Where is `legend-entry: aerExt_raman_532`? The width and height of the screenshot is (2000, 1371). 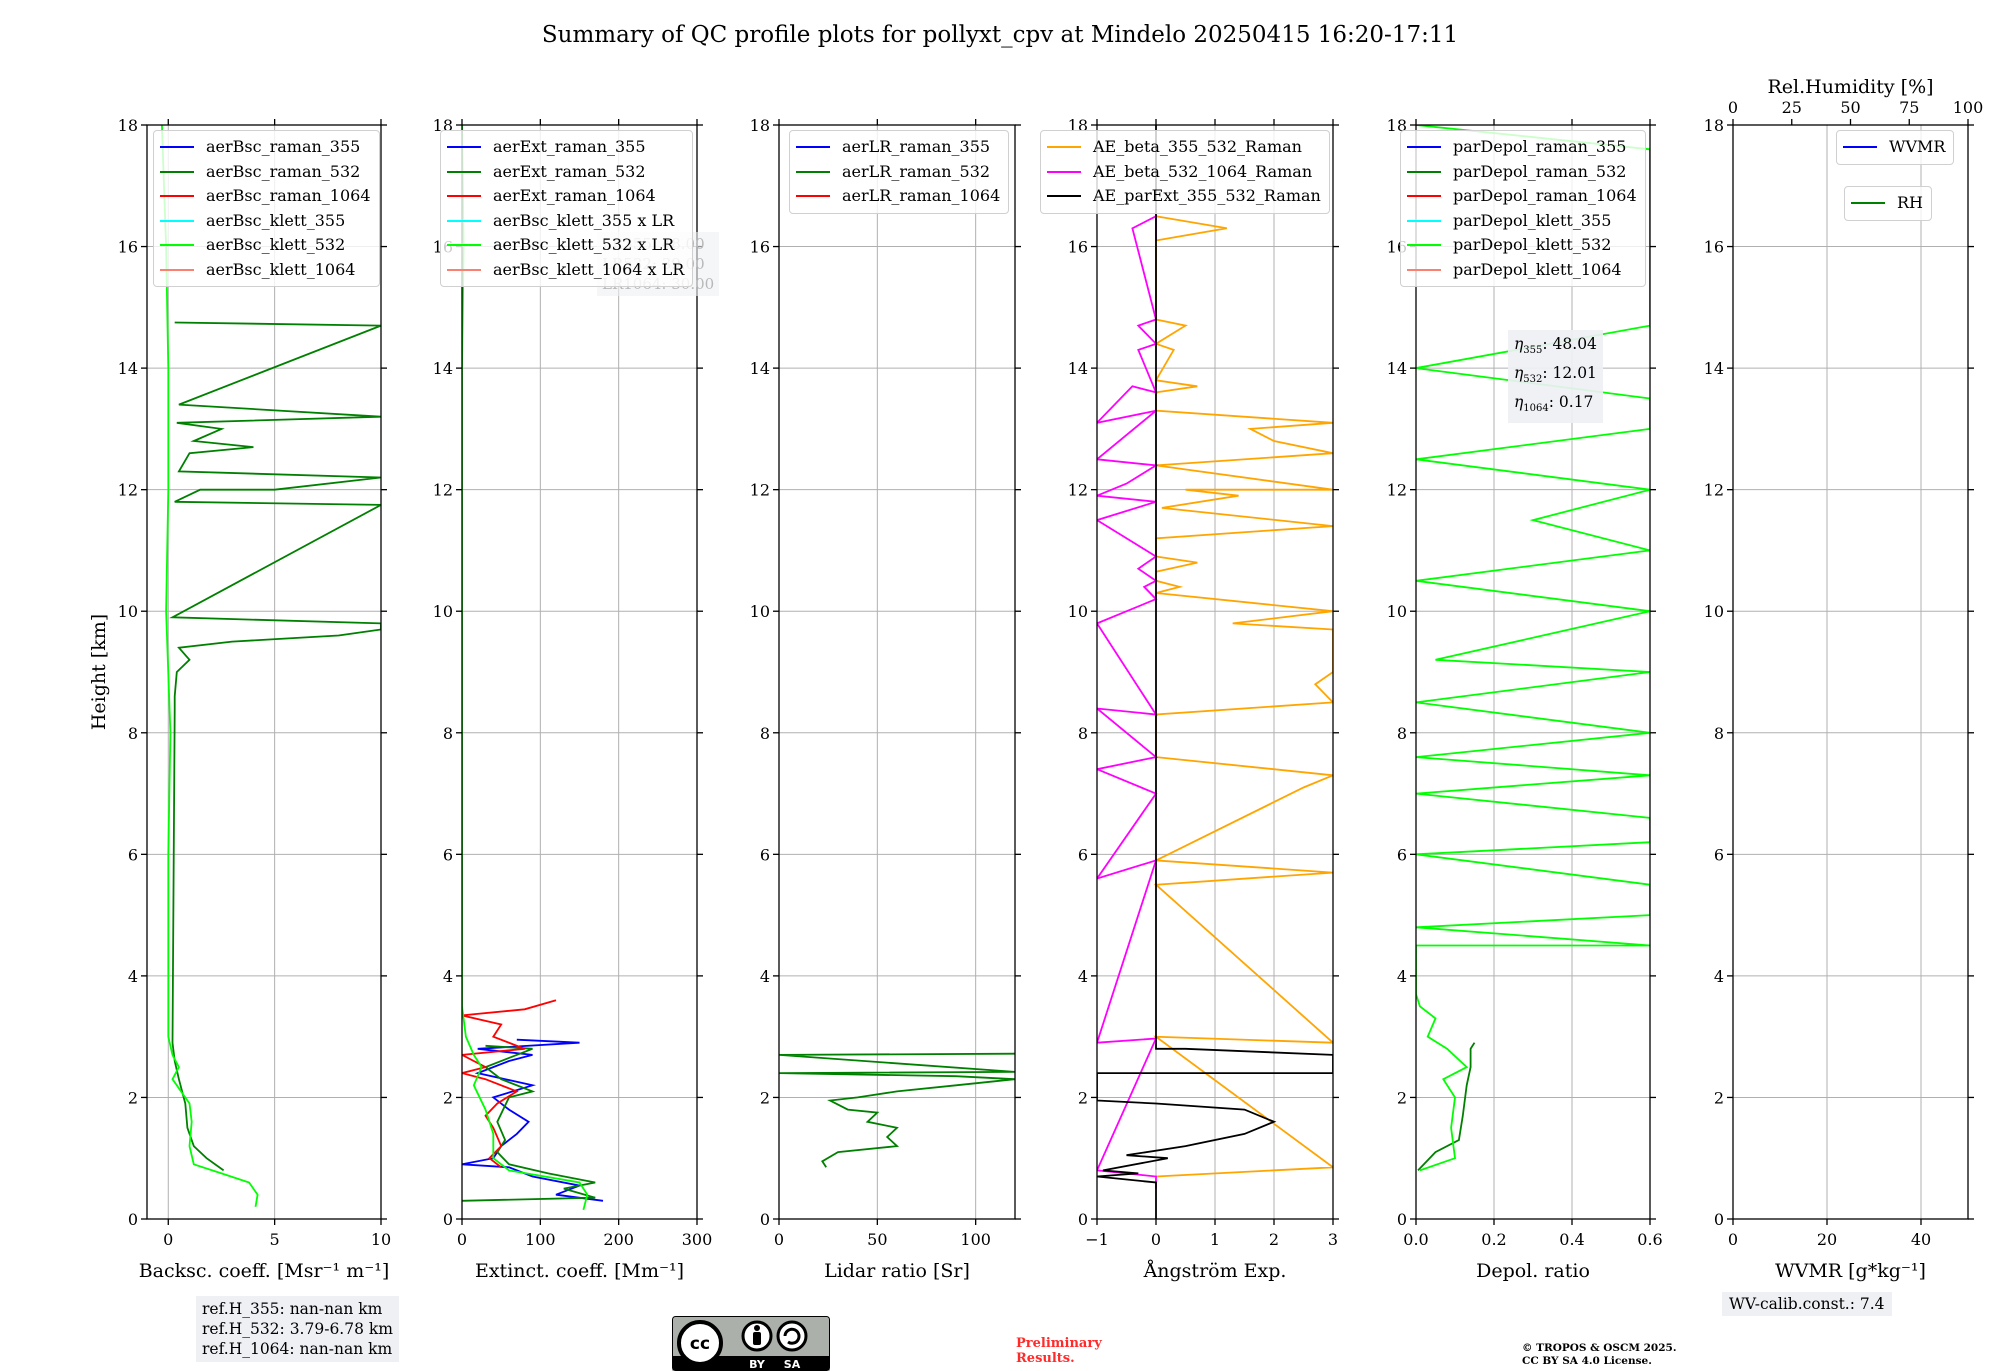 legend-entry: aerExt_raman_532 is located at coordinates (565, 172).